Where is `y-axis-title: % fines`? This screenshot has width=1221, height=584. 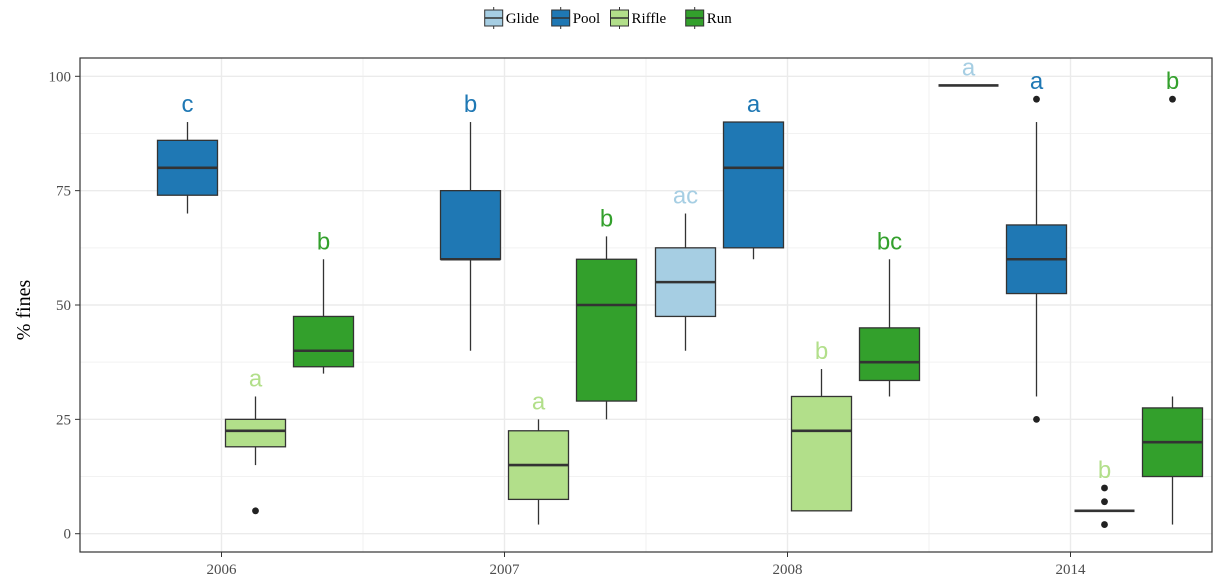 y-axis-title: % fines is located at coordinates (24, 310).